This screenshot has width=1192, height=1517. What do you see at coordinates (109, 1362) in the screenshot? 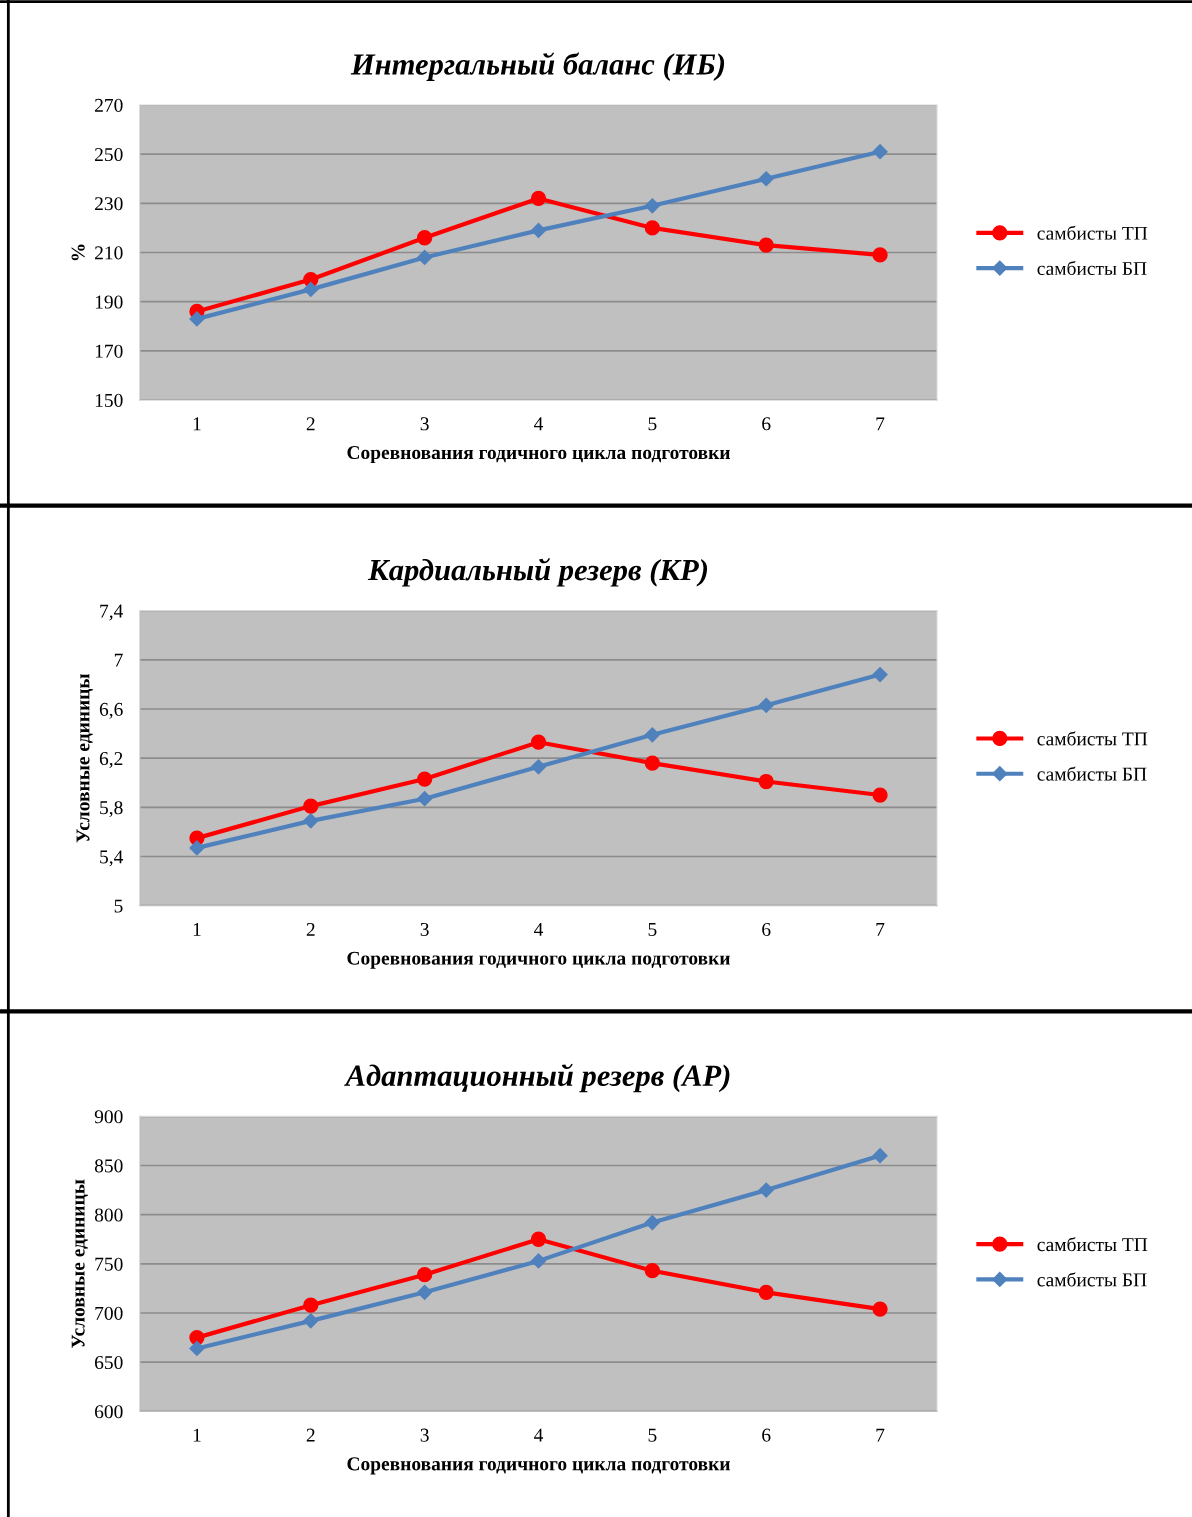
I see `y-tick-label: 650` at bounding box center [109, 1362].